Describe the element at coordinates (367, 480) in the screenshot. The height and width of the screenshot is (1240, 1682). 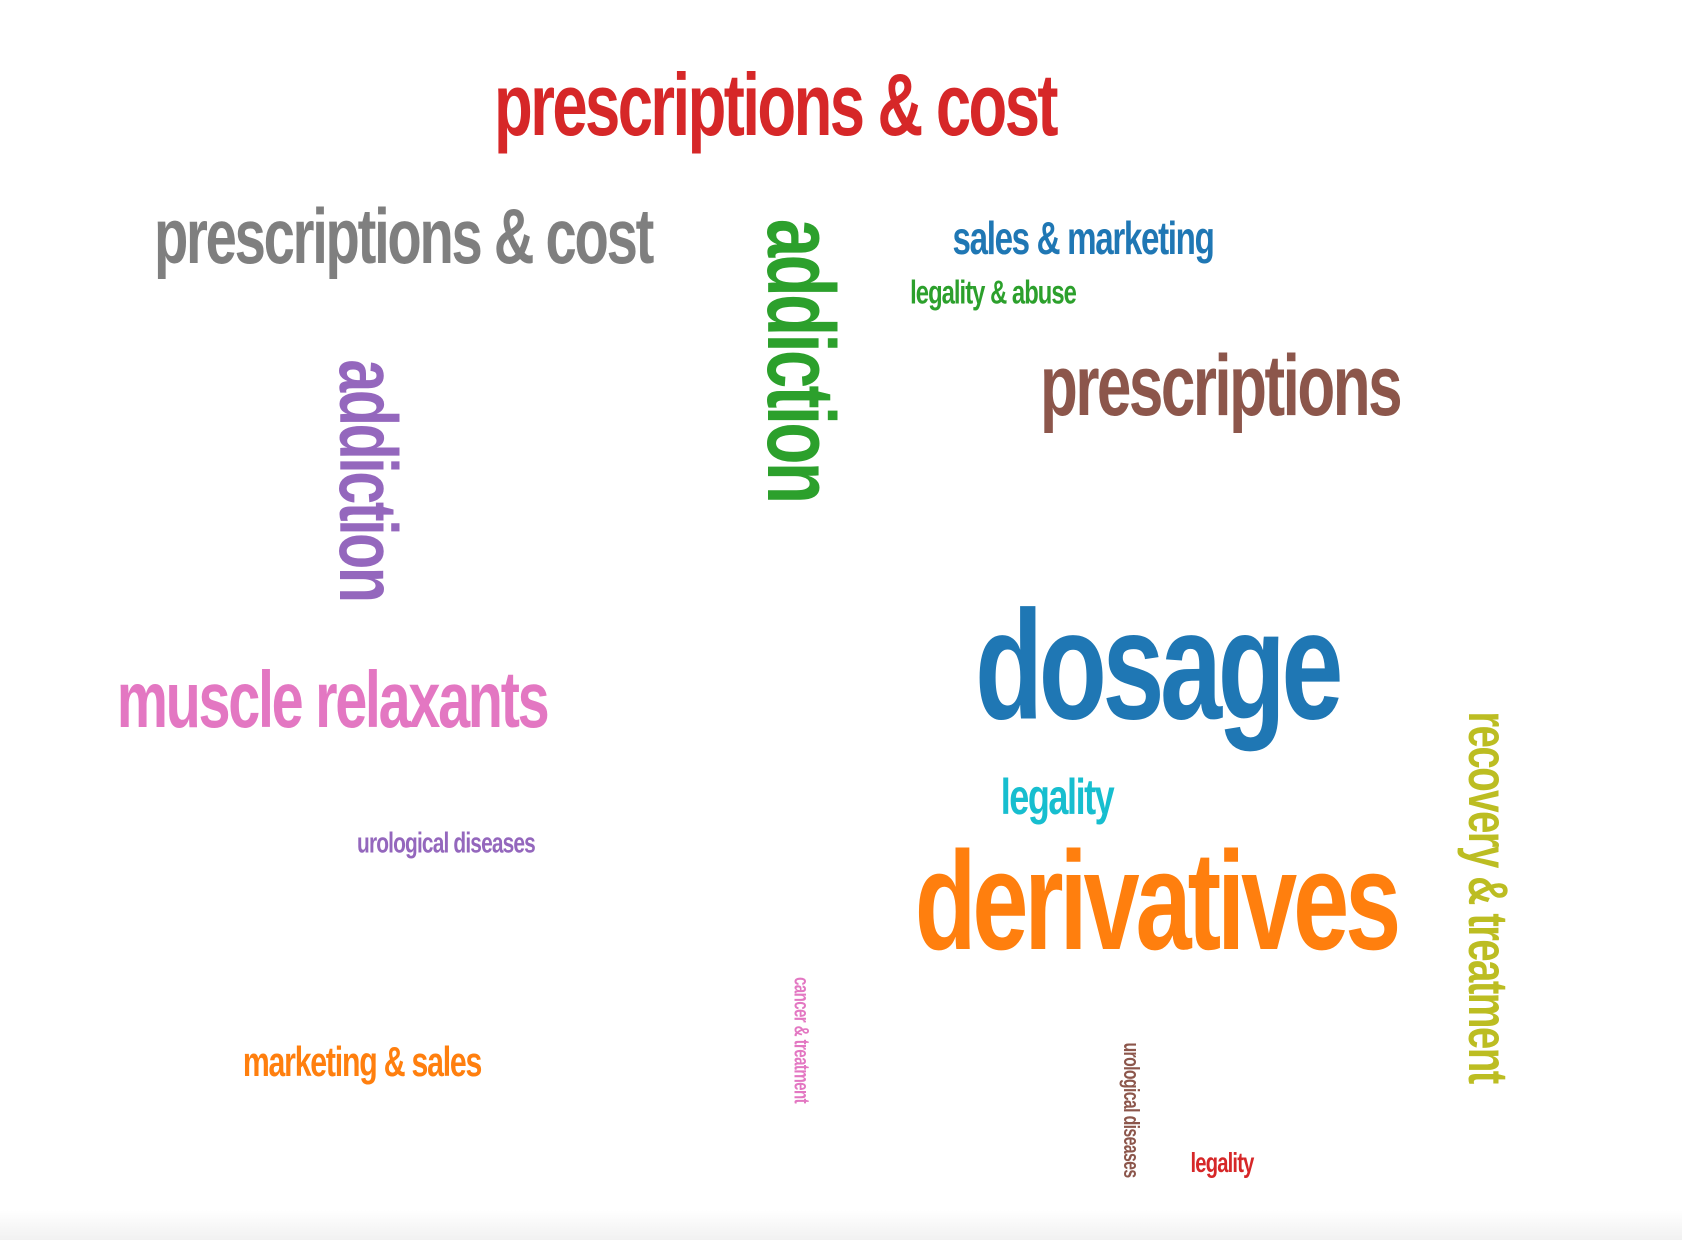
I see `word-addiction-purple: addiction` at that location.